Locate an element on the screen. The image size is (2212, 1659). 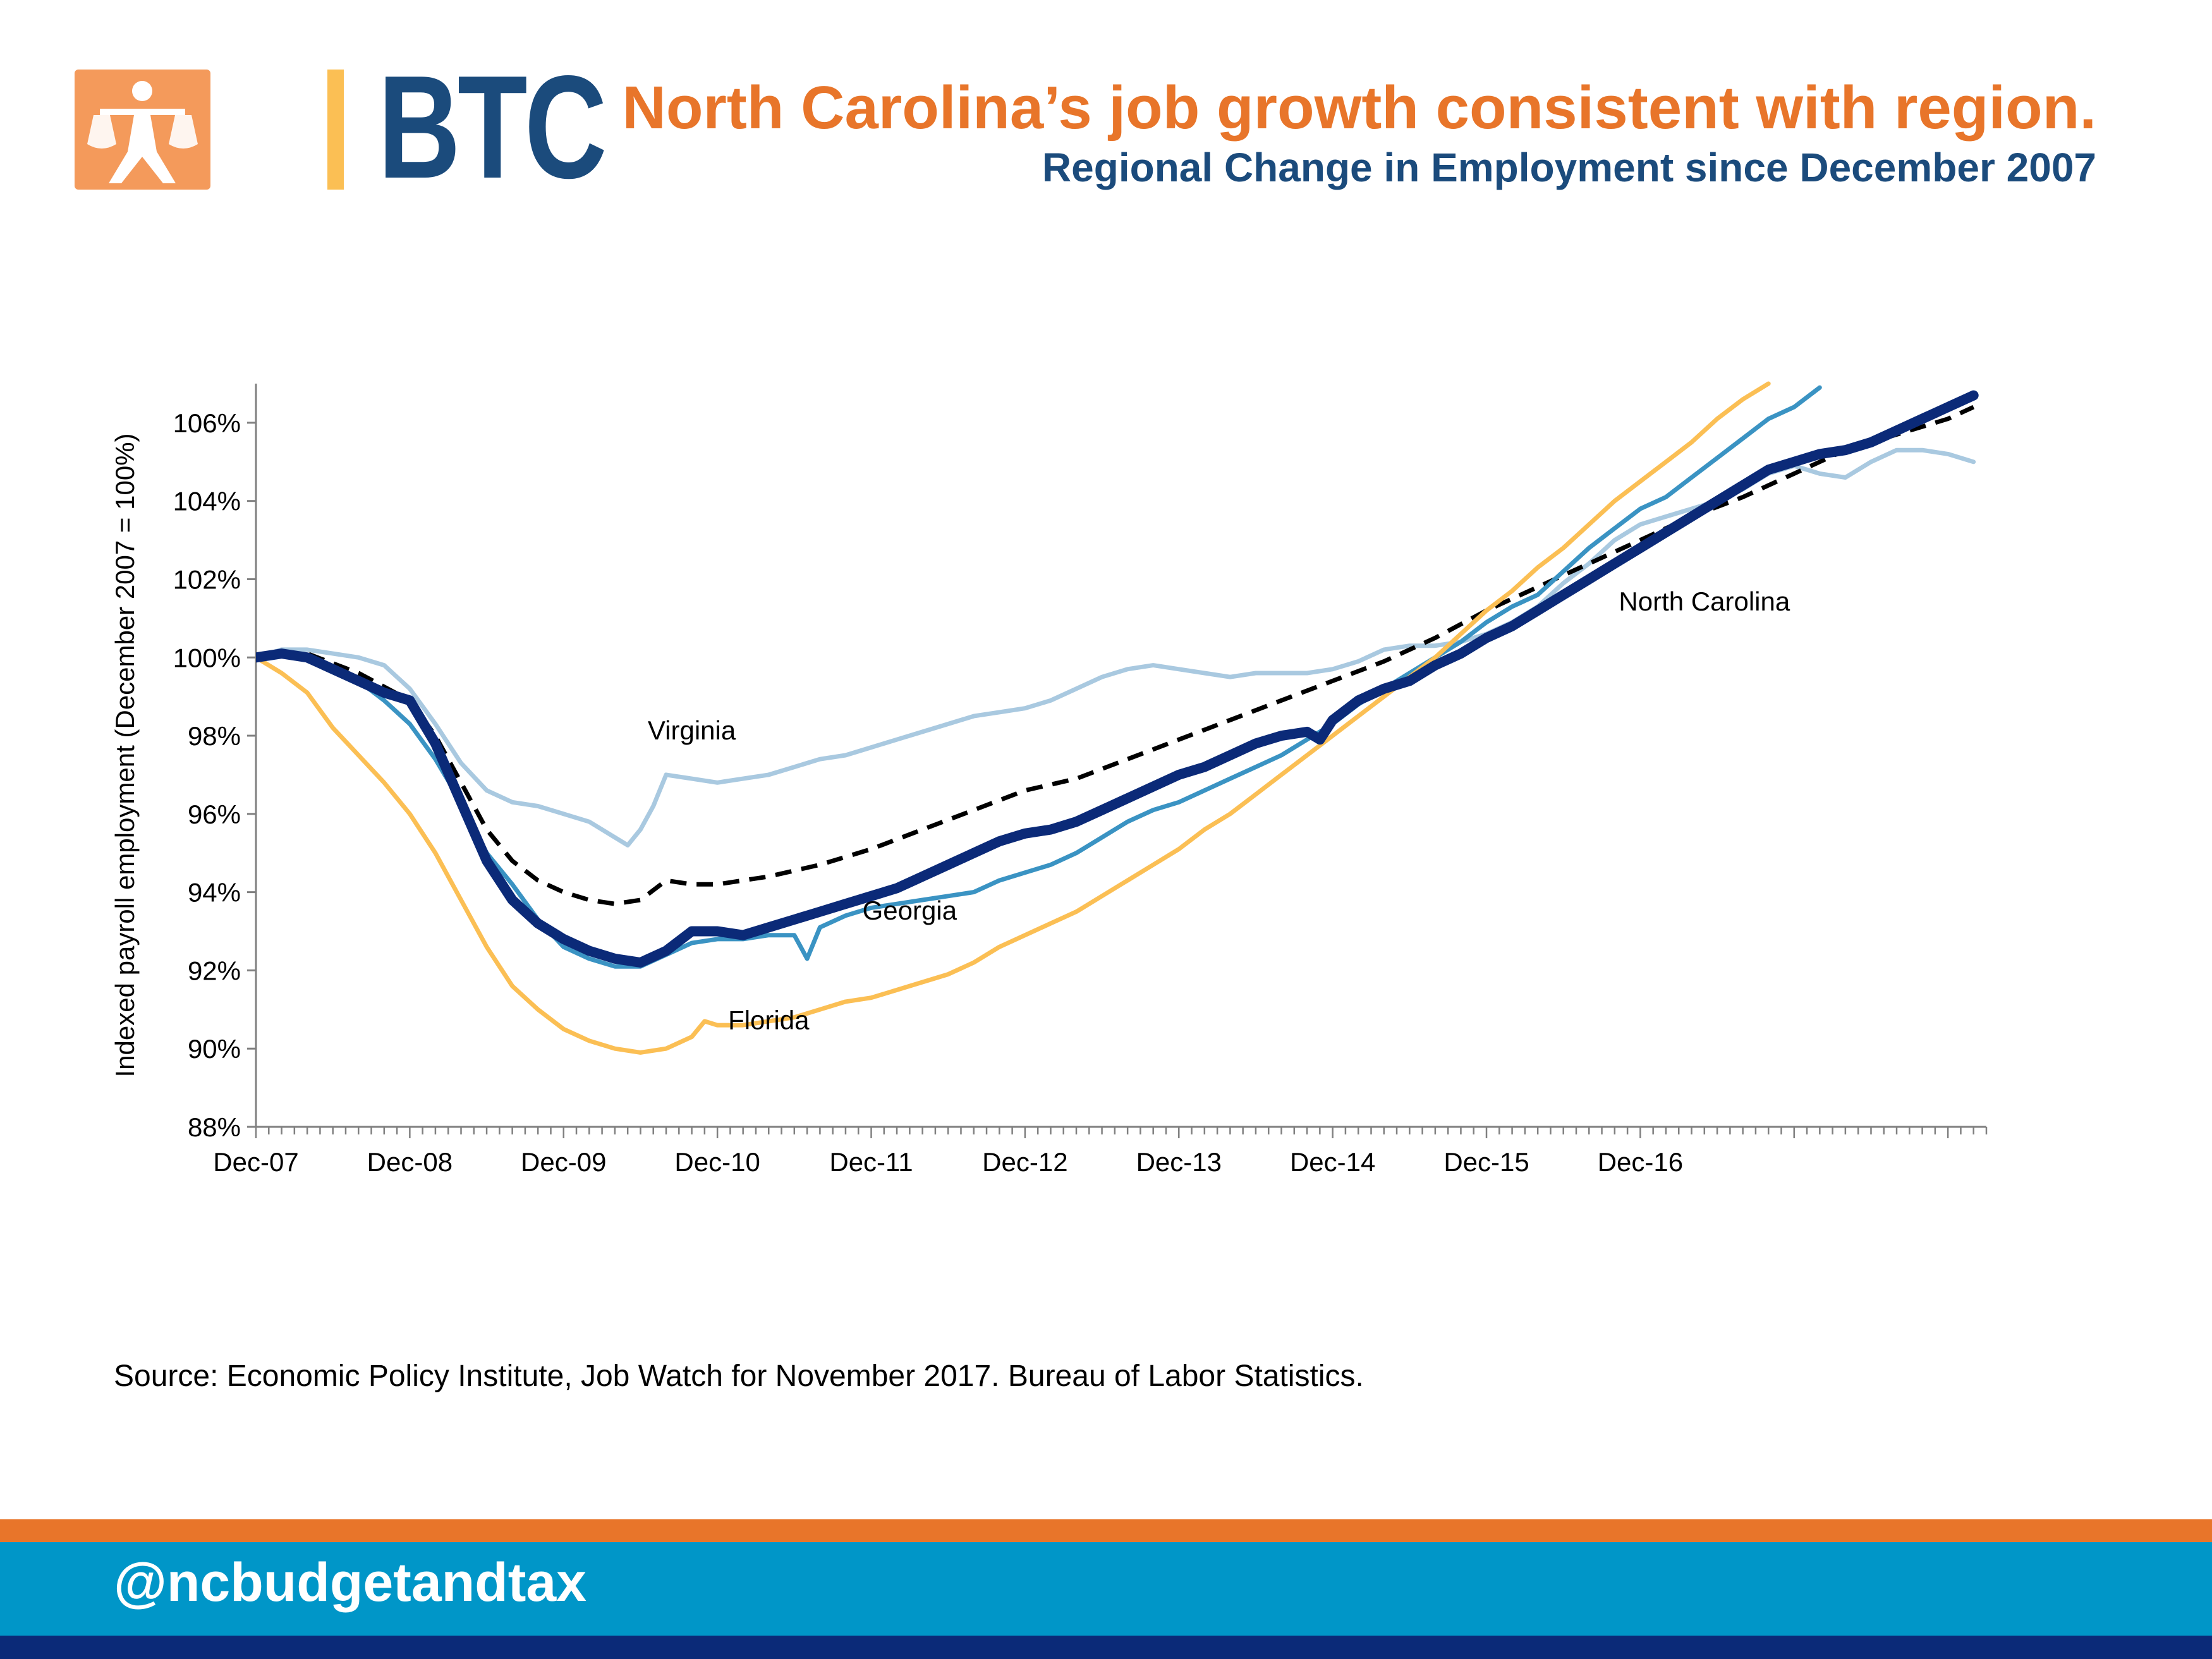
footer-blue-band is located at coordinates (1106, 1589).